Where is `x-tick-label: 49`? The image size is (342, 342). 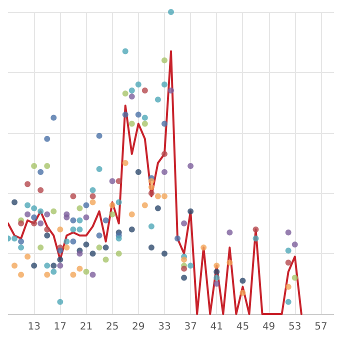
x-tick-label: 49 is located at coordinates (269, 327).